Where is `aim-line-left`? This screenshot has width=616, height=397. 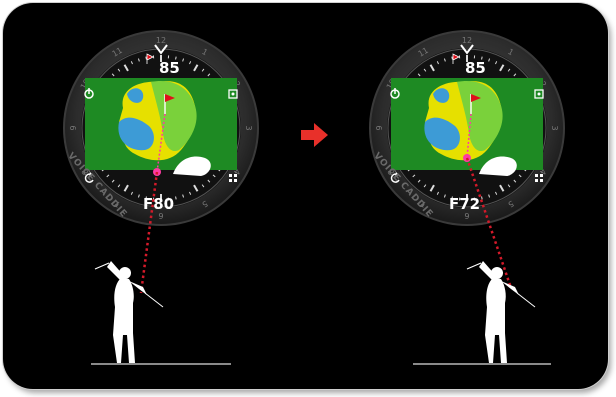 aim-line-left is located at coordinates (149, 232).